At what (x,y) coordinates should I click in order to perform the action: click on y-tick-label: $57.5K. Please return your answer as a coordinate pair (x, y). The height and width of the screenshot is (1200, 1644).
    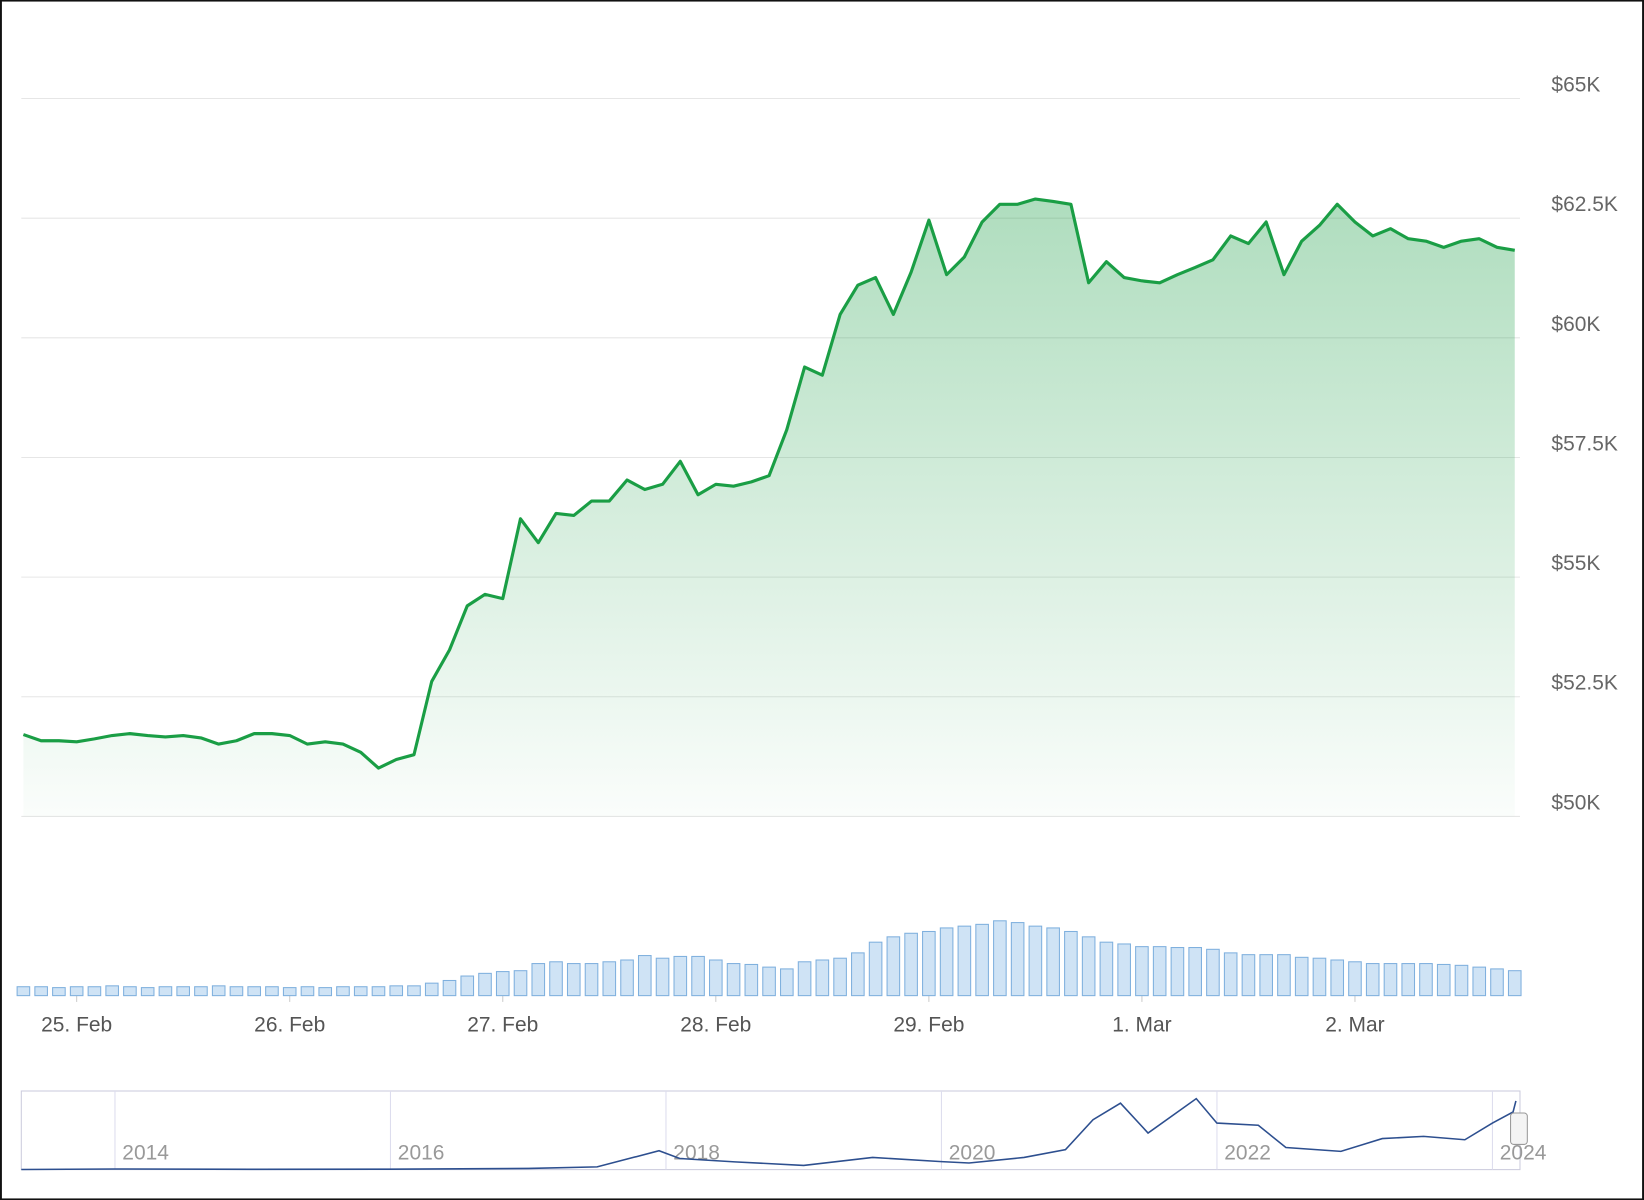
    Looking at the image, I should click on (1584, 443).